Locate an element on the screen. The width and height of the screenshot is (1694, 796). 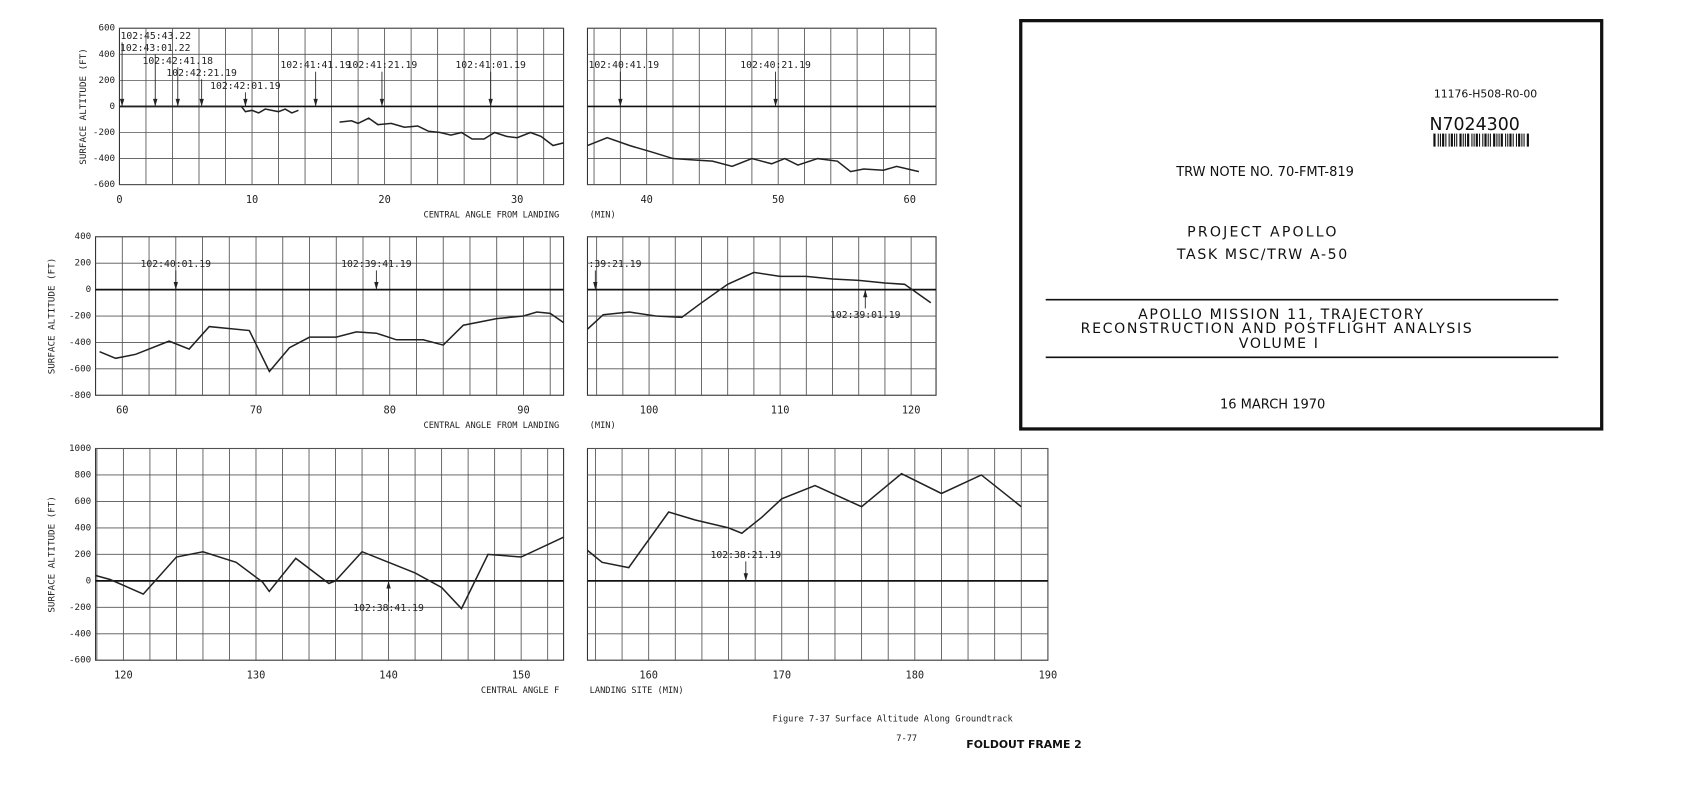
annotation-label: 102:42:21.19 is located at coordinates (201, 73).